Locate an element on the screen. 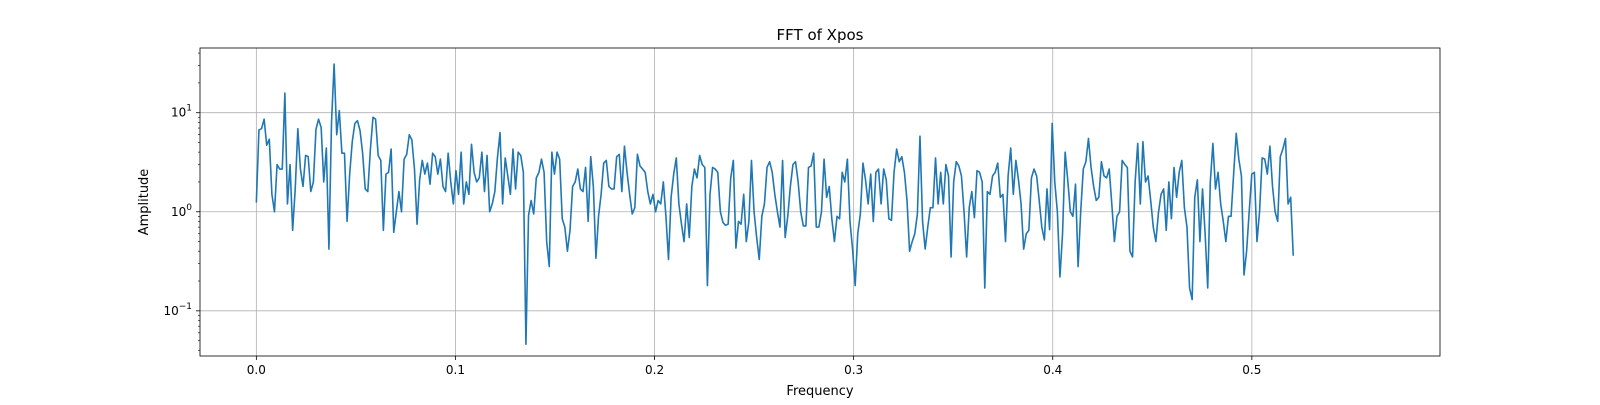 Image resolution: width=1600 pixels, height=405 pixels. y-tick-label: 10⁰ is located at coordinates (181, 211).